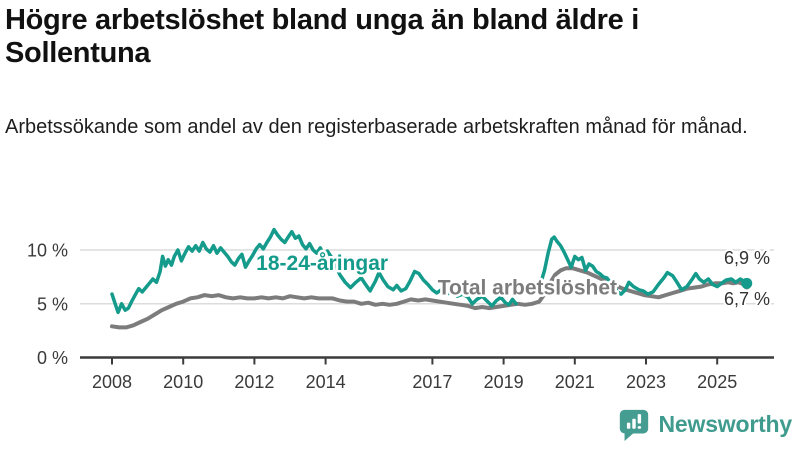  Describe the element at coordinates (633, 425) in the screenshot. I see `newsworthy-icon` at that location.